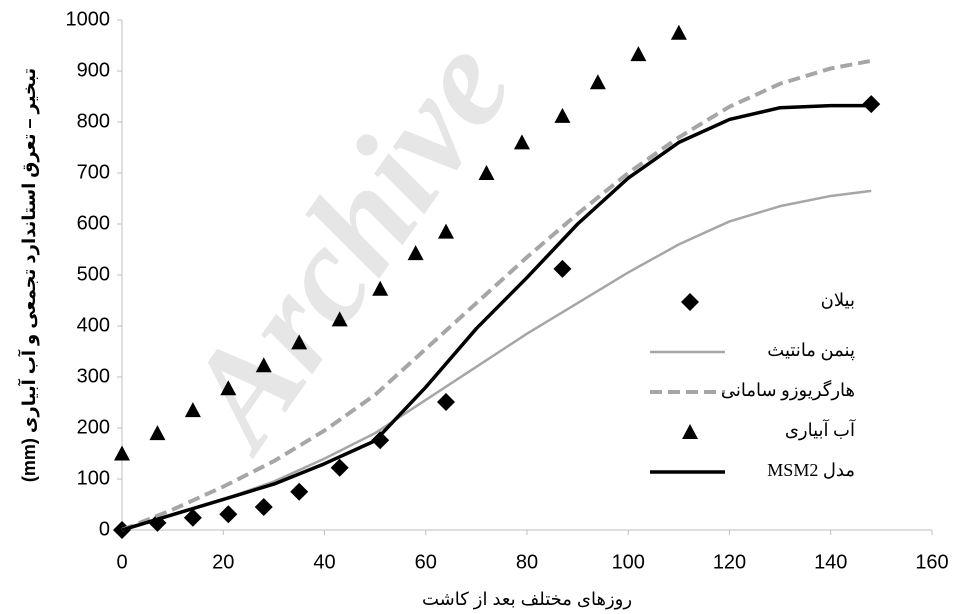 This screenshot has width=953, height=614. What do you see at coordinates (788, 390) in the screenshot?
I see `legend-label: هارگریوزو سامانی` at bounding box center [788, 390].